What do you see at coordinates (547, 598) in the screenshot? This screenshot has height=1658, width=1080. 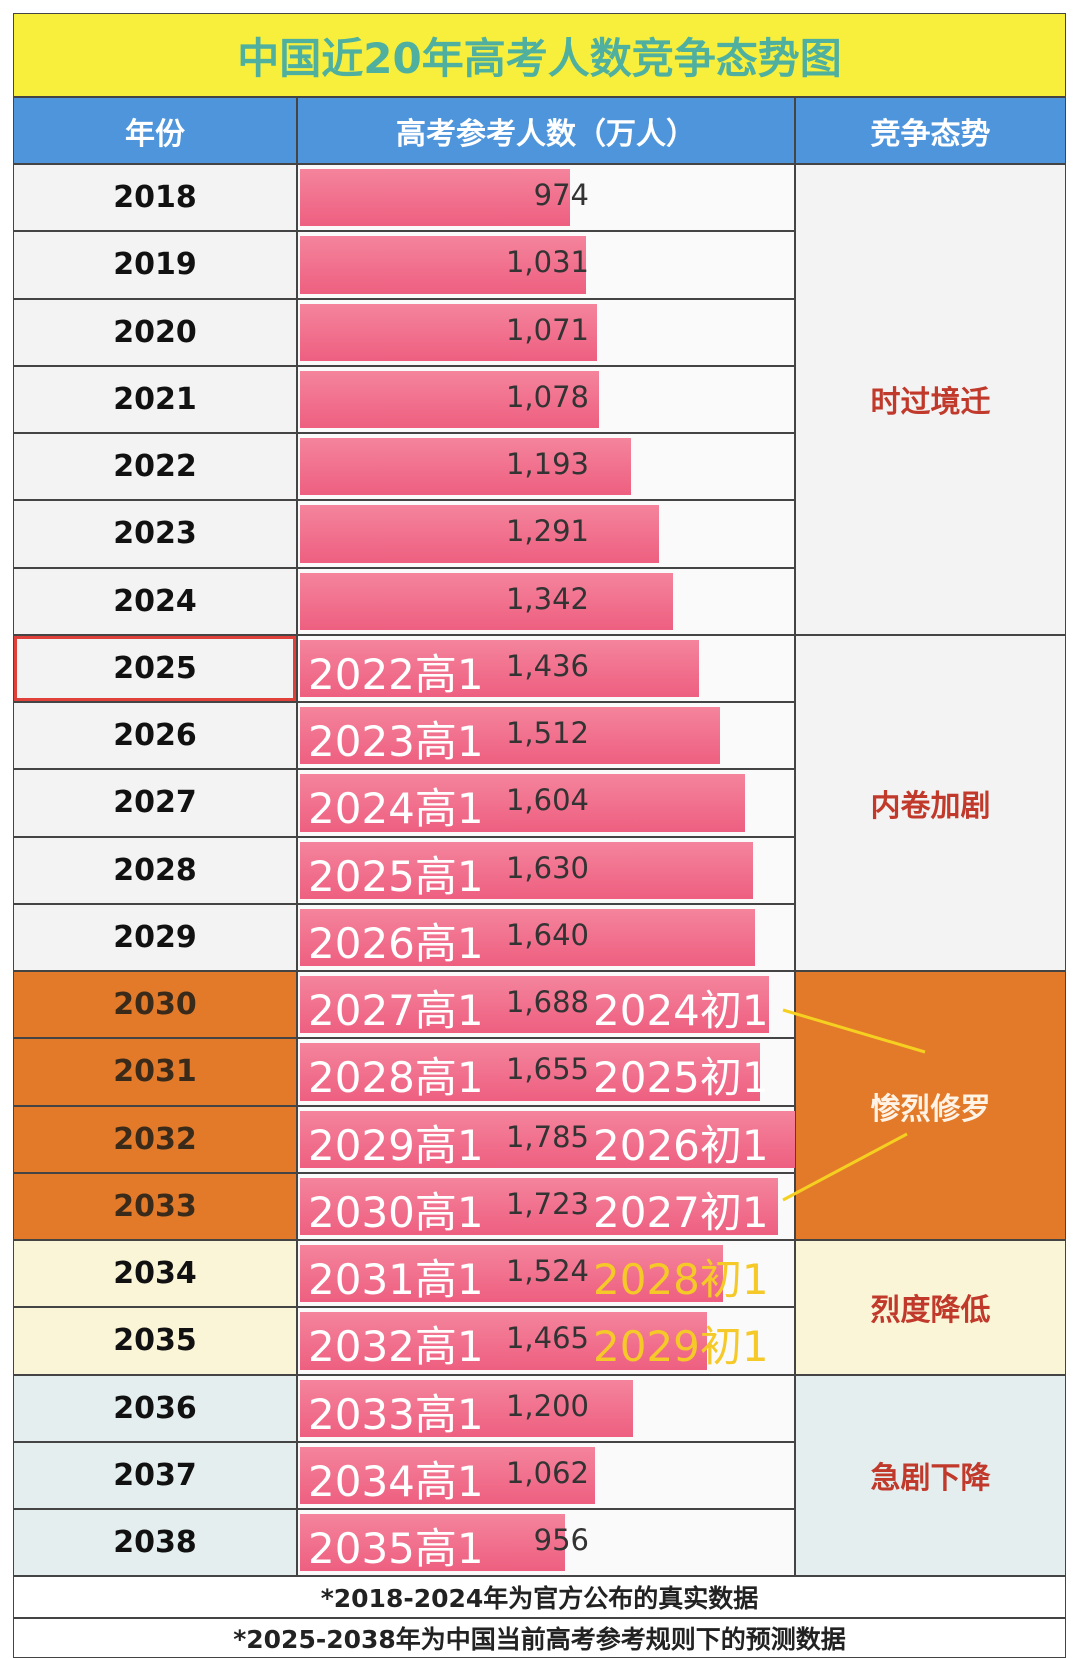 I see `value-label: 1,342` at bounding box center [547, 598].